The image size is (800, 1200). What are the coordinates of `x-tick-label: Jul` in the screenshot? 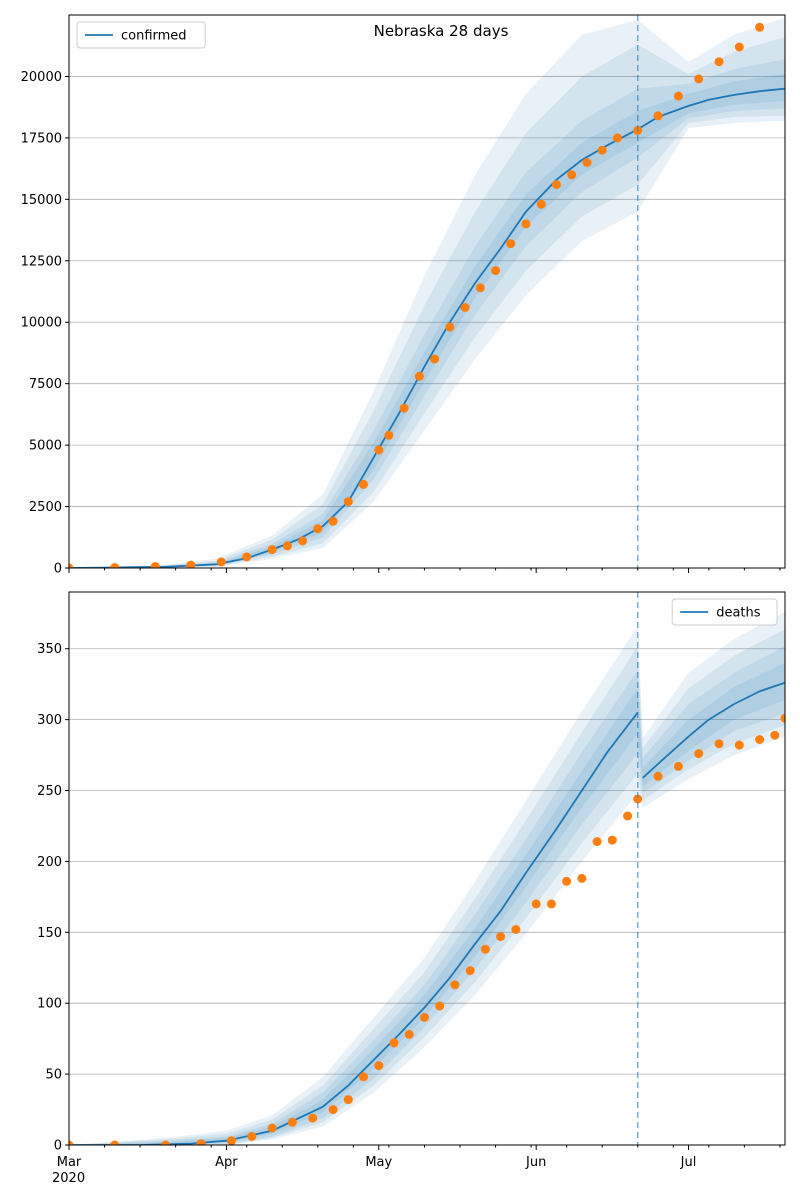 It's located at (688, 1162).